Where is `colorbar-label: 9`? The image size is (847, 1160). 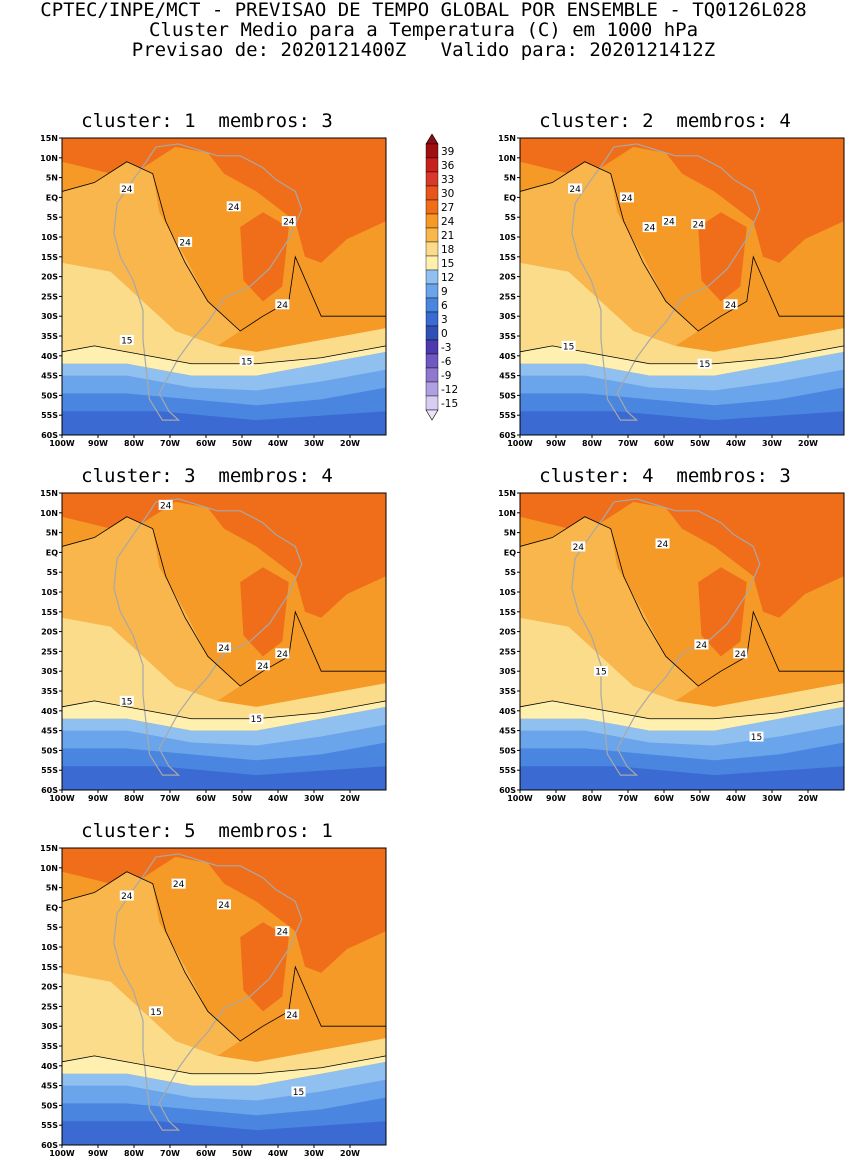 colorbar-label: 9 is located at coordinates (444, 292).